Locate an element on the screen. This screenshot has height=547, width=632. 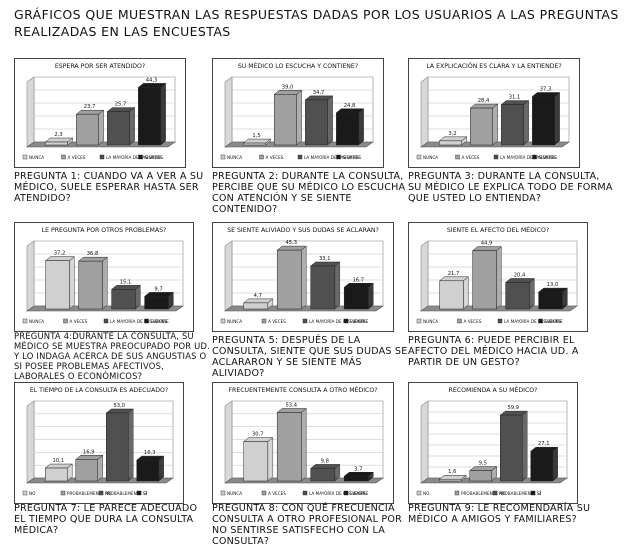
data-label: 15,1 is located at coordinates (126, 282).